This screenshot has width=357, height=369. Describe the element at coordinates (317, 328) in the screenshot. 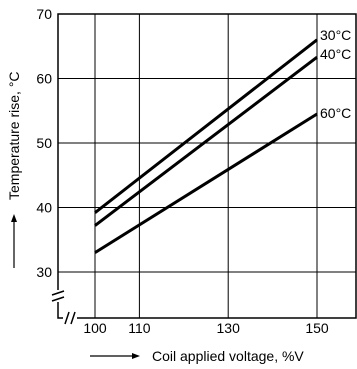

I see `x-tick-label-150: 150` at that location.